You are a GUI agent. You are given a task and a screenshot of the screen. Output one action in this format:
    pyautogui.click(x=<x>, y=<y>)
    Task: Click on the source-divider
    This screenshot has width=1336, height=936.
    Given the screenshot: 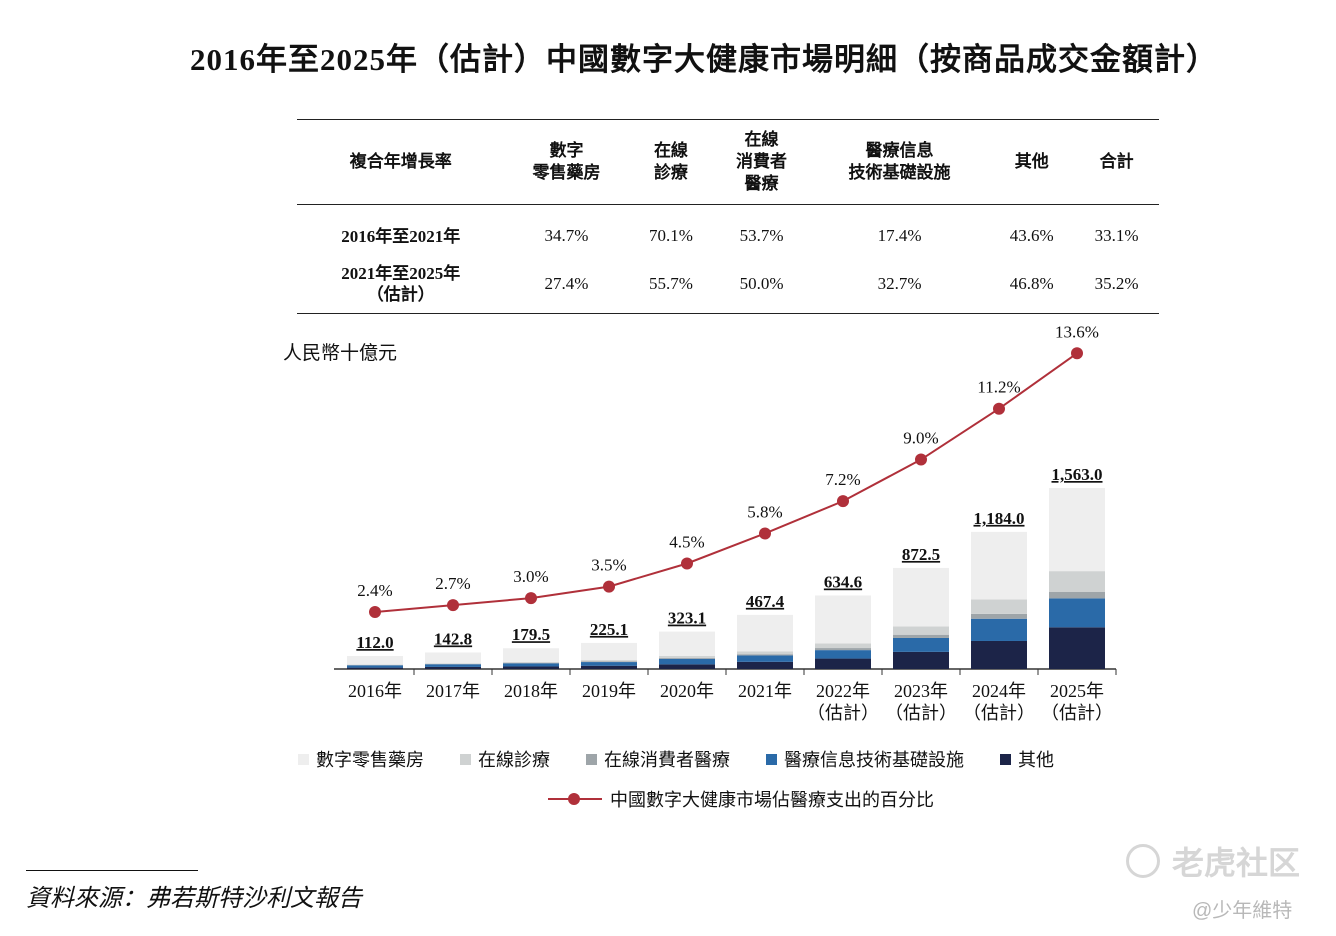 What is the action you would take?
    pyautogui.click(x=112, y=870)
    